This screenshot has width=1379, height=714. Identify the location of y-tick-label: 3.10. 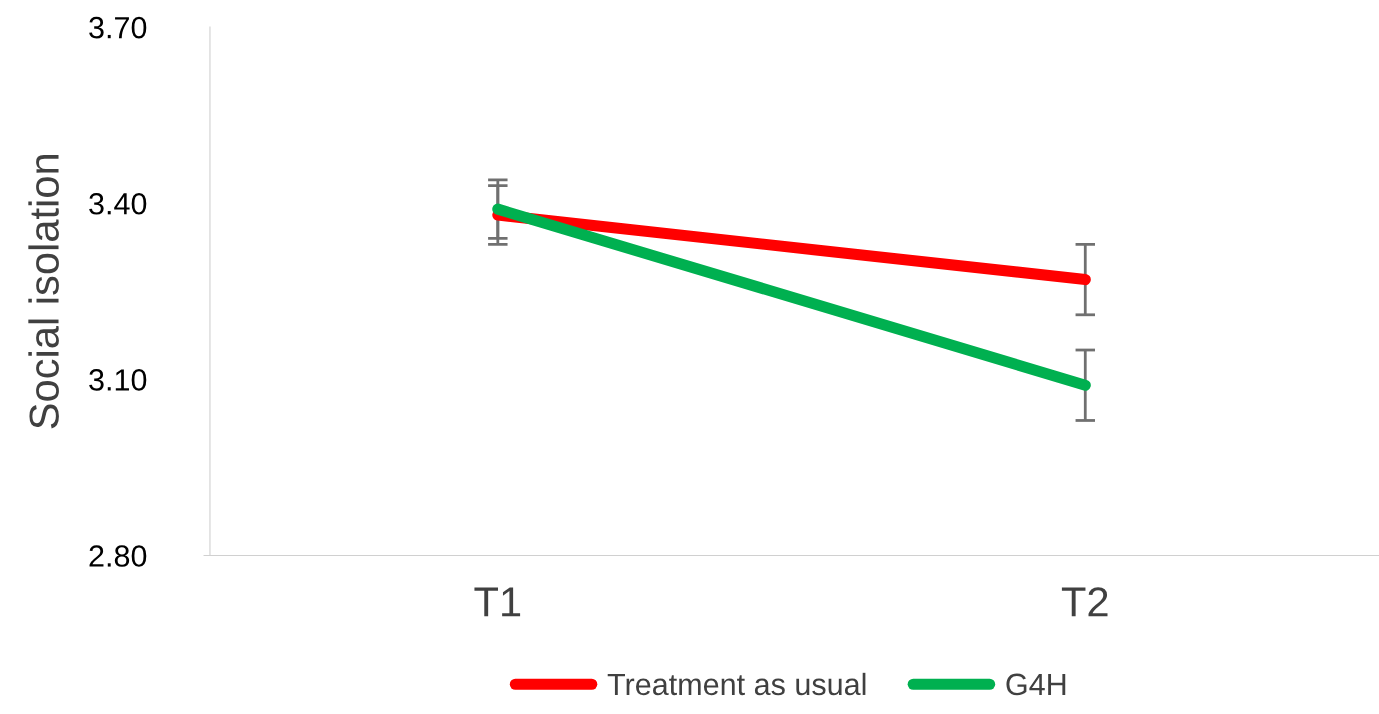
(118, 380).